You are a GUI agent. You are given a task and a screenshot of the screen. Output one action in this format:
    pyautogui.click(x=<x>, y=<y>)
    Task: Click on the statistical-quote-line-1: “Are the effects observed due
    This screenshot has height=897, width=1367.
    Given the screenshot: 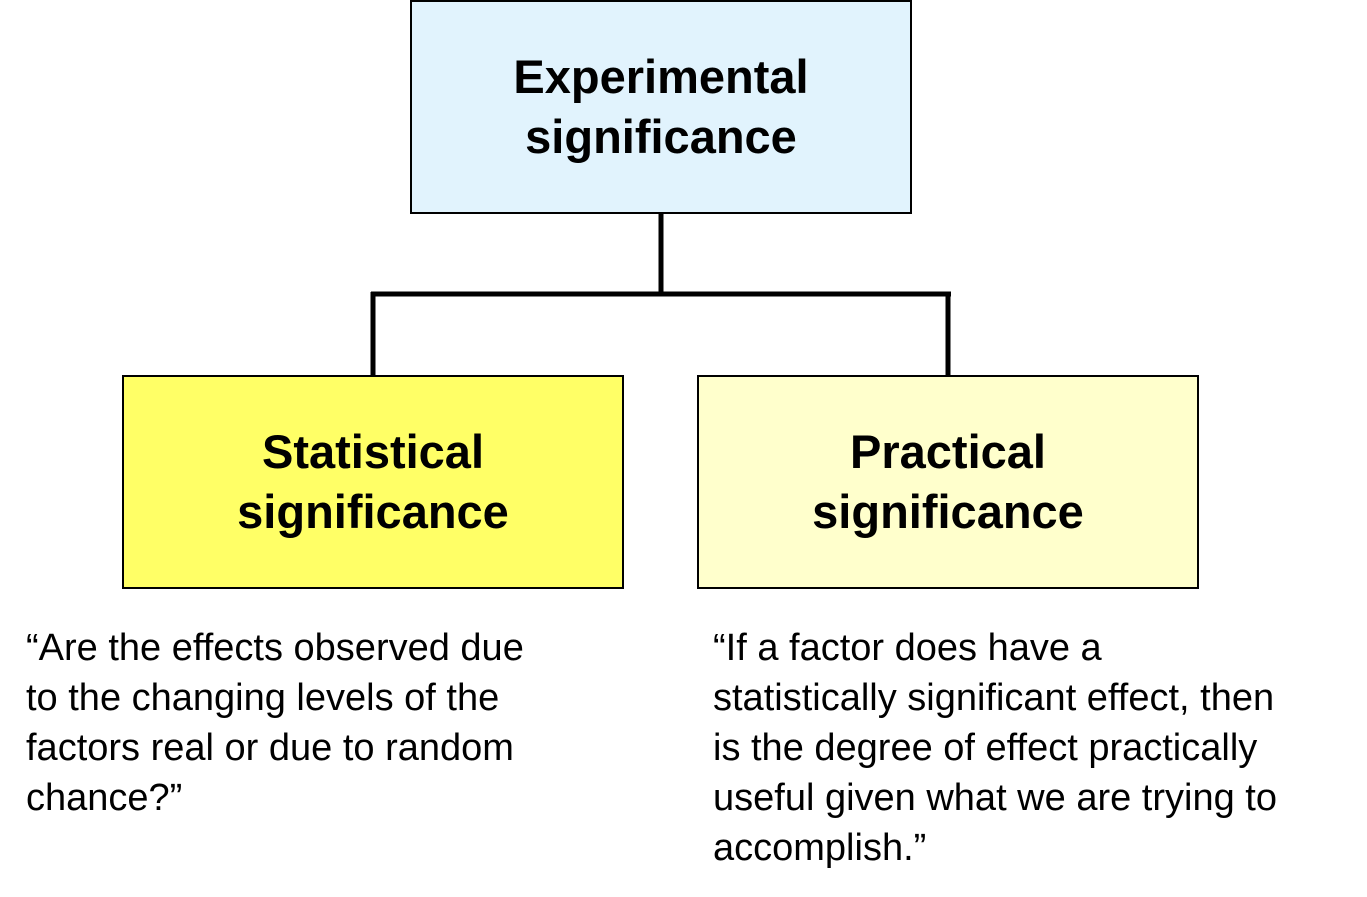 What is the action you would take?
    pyautogui.click(x=275, y=648)
    